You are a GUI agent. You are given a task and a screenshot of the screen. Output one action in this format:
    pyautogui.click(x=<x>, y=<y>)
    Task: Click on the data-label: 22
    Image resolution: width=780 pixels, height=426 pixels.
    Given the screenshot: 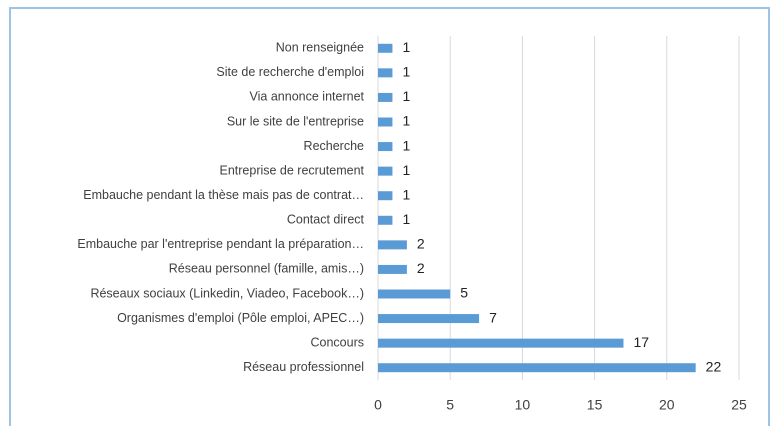 What is the action you would take?
    pyautogui.click(x=714, y=366)
    